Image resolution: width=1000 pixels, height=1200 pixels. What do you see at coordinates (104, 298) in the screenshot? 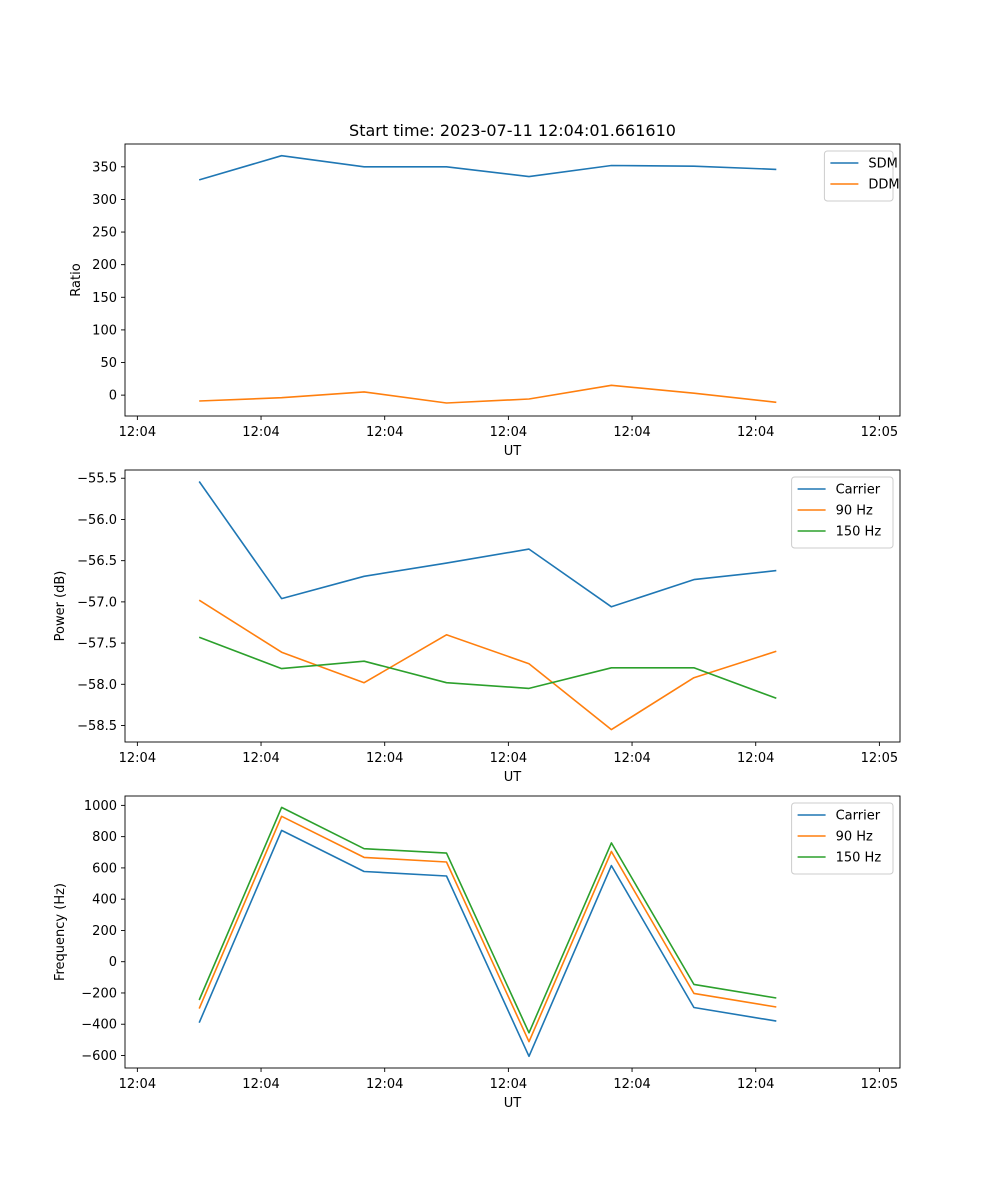
I see `y-tick-label: 150` at bounding box center [104, 298].